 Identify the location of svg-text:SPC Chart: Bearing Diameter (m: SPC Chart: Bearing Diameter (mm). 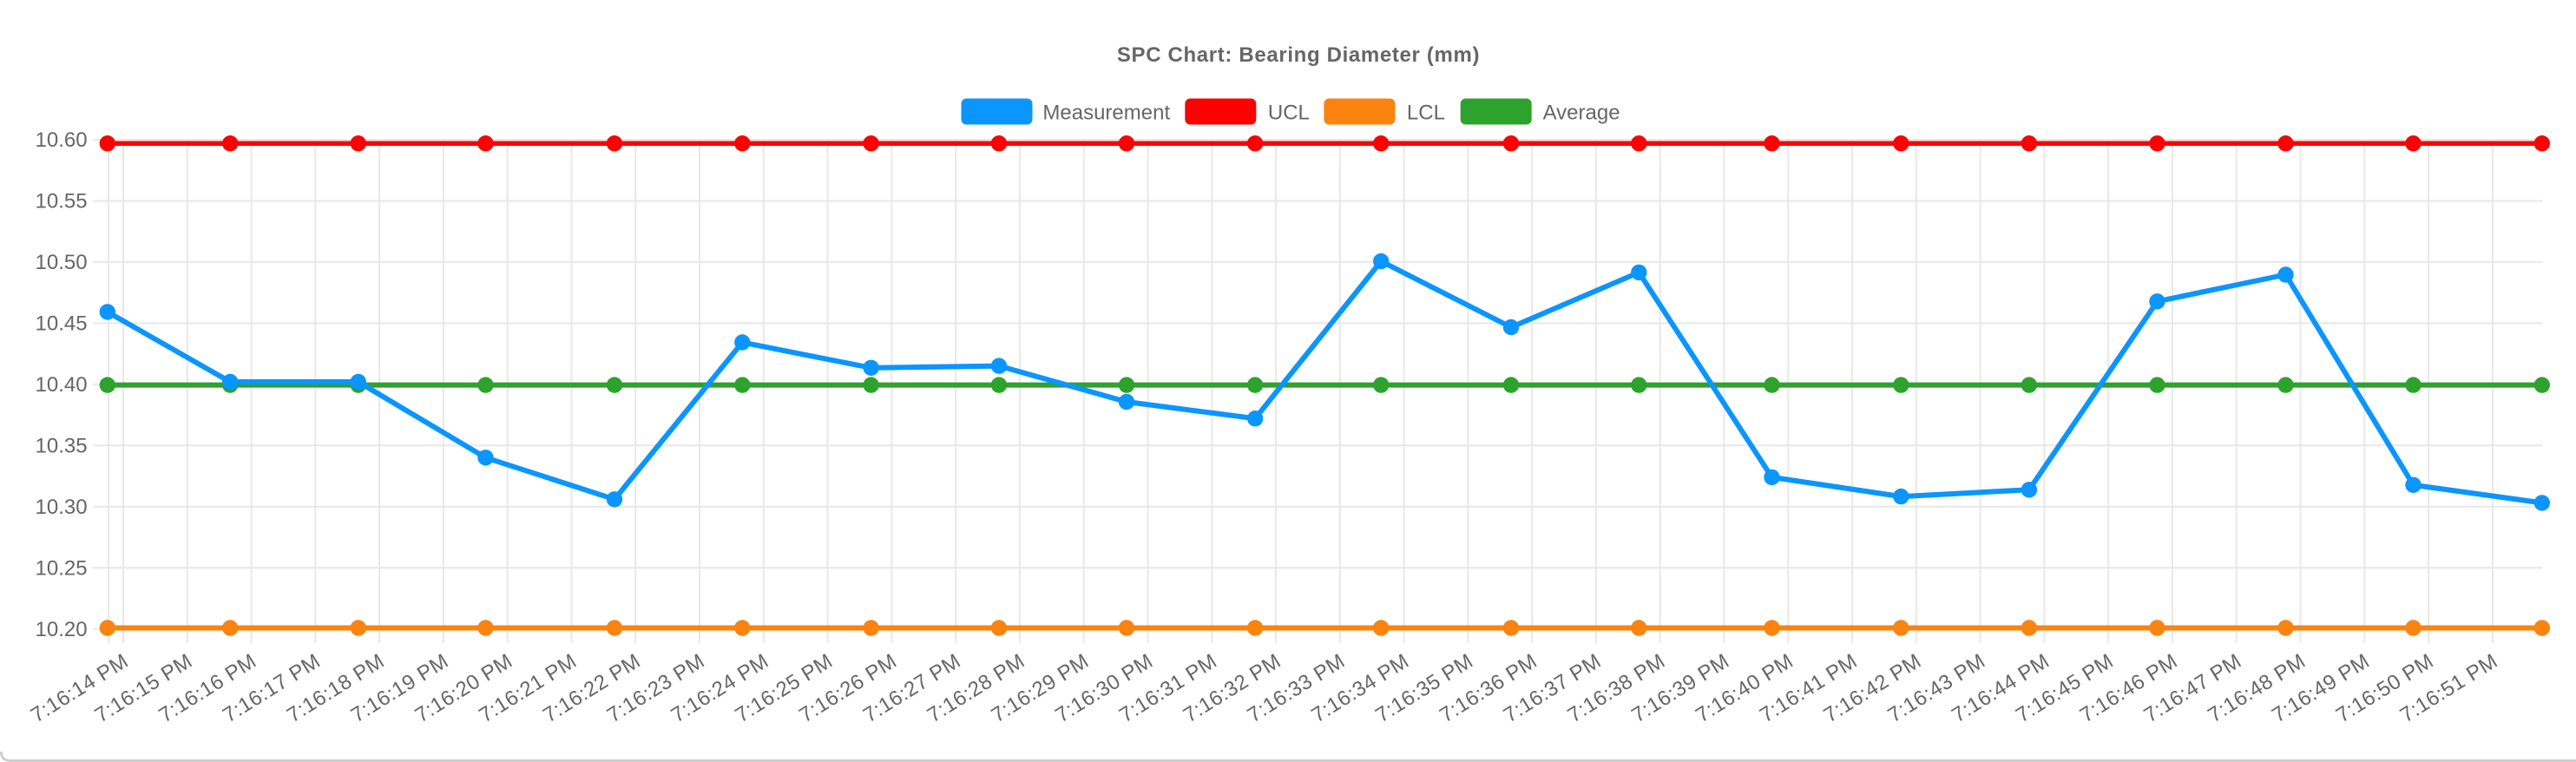
(1298, 55).